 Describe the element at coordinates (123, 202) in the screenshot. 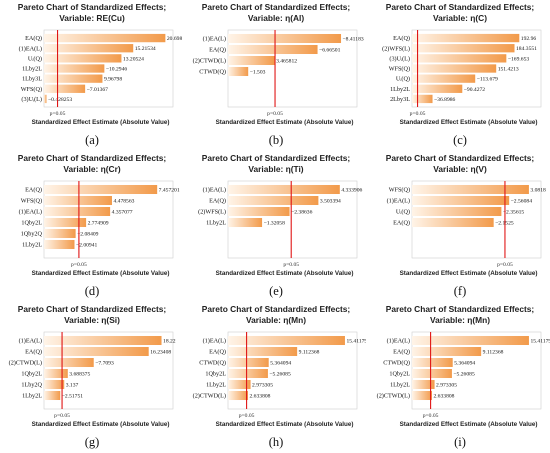

I see `value-label: 4.478563` at that location.